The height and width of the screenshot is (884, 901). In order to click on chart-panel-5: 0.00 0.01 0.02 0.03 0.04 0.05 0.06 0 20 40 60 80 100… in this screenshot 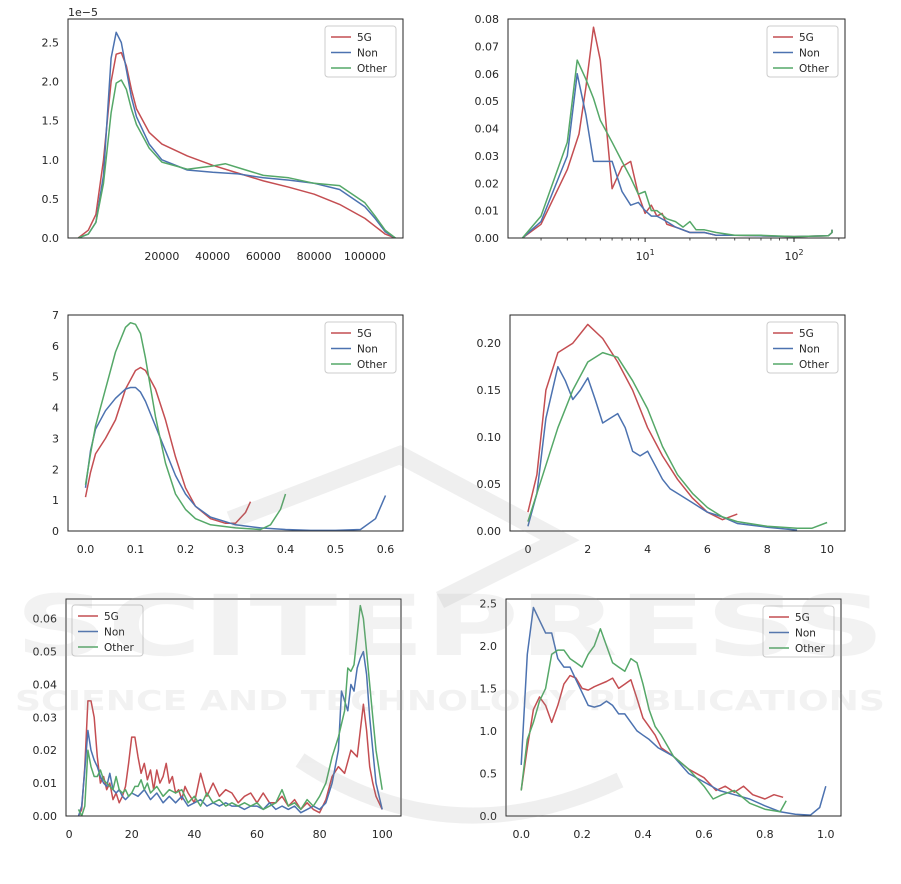, I will do `click(217, 719)`.